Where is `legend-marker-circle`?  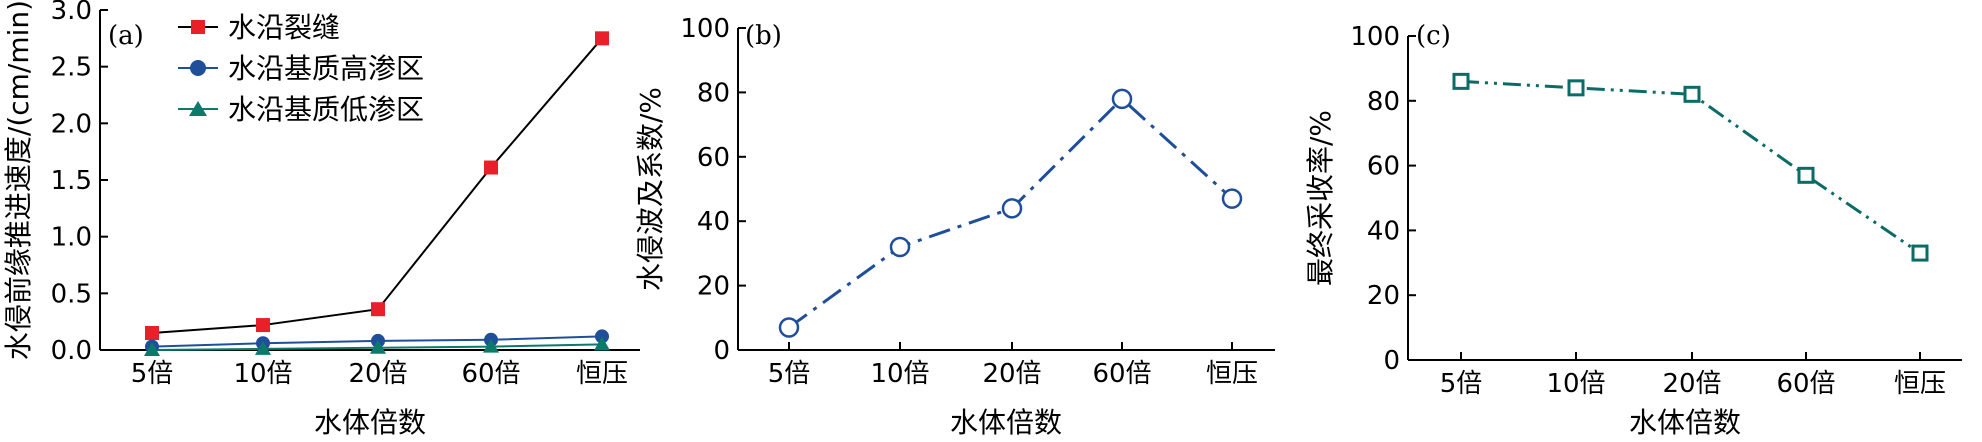
legend-marker-circle is located at coordinates (198, 68).